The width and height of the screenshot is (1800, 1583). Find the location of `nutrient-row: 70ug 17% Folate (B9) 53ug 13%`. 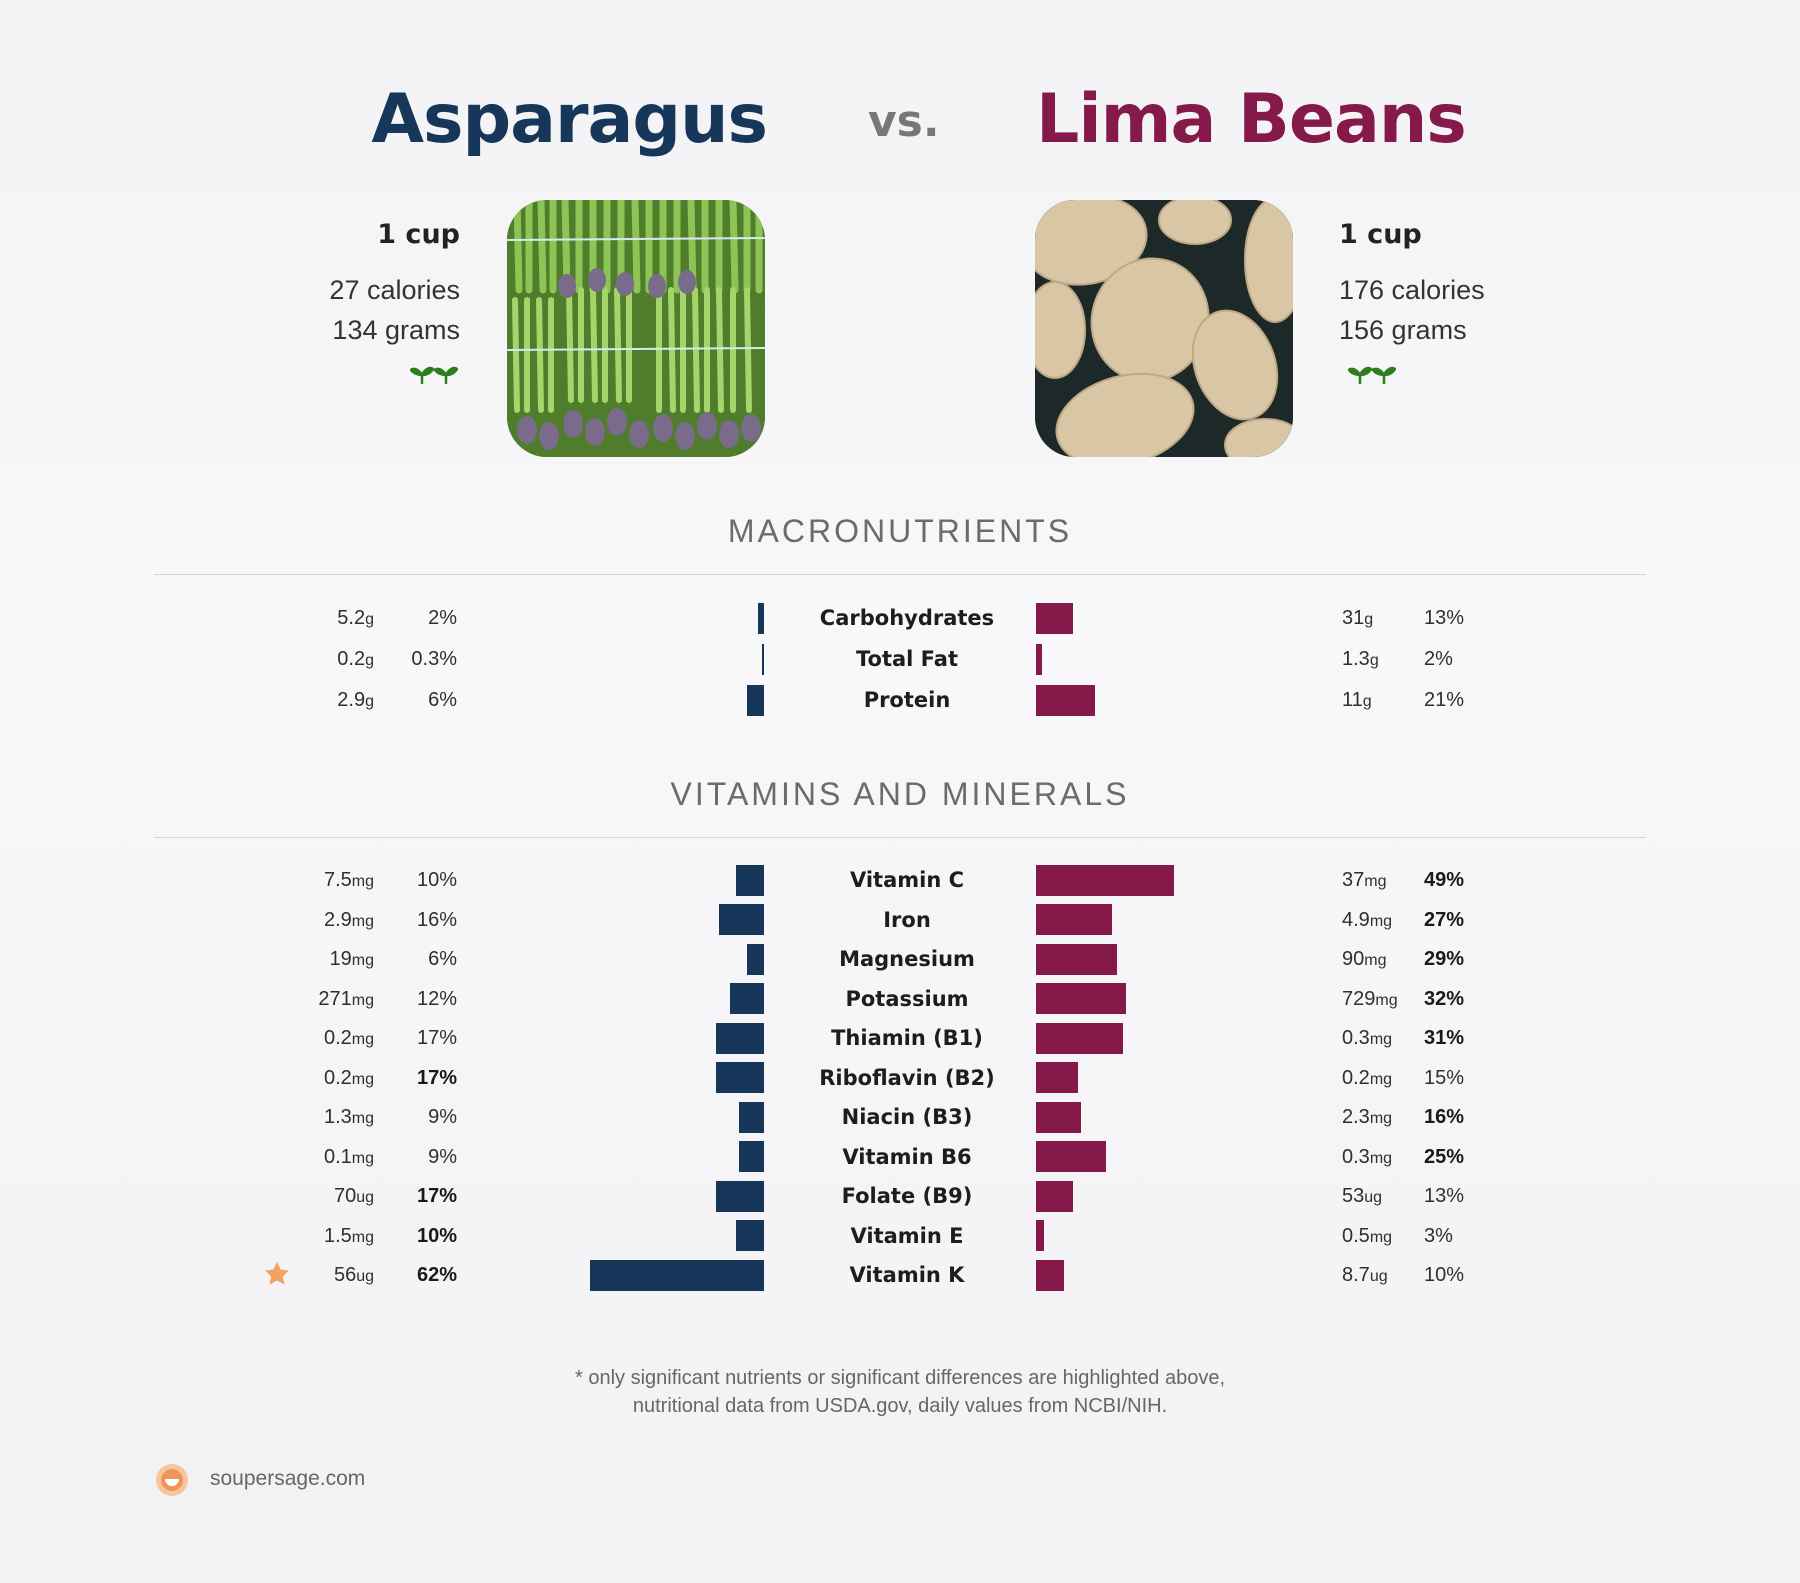

nutrient-row: 70ug 17% Folate (B9) 53ug 13% is located at coordinates (900, 1196).